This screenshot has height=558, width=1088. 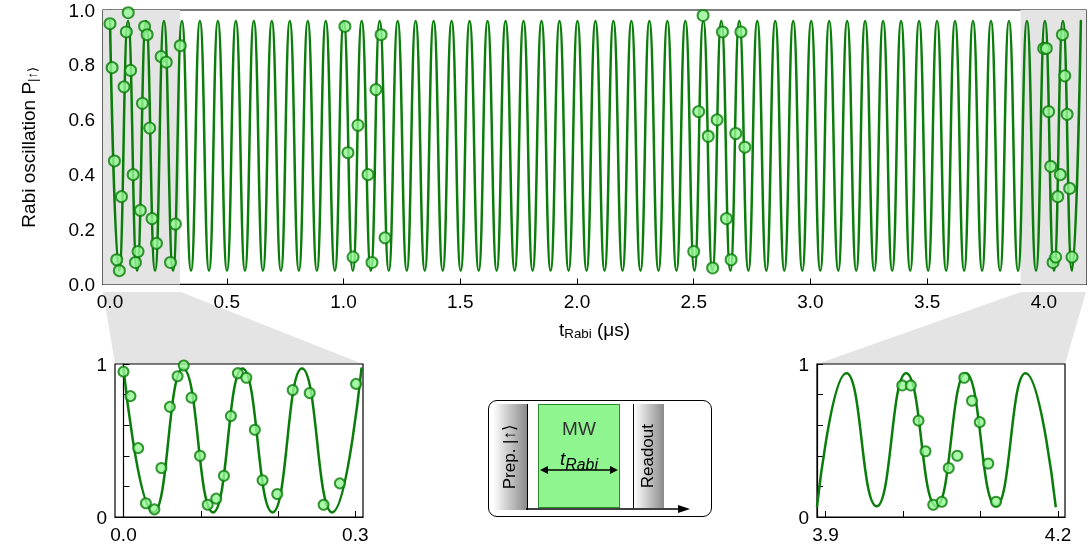 I want to click on x-tick-label: 3.0, so click(x=810, y=302).